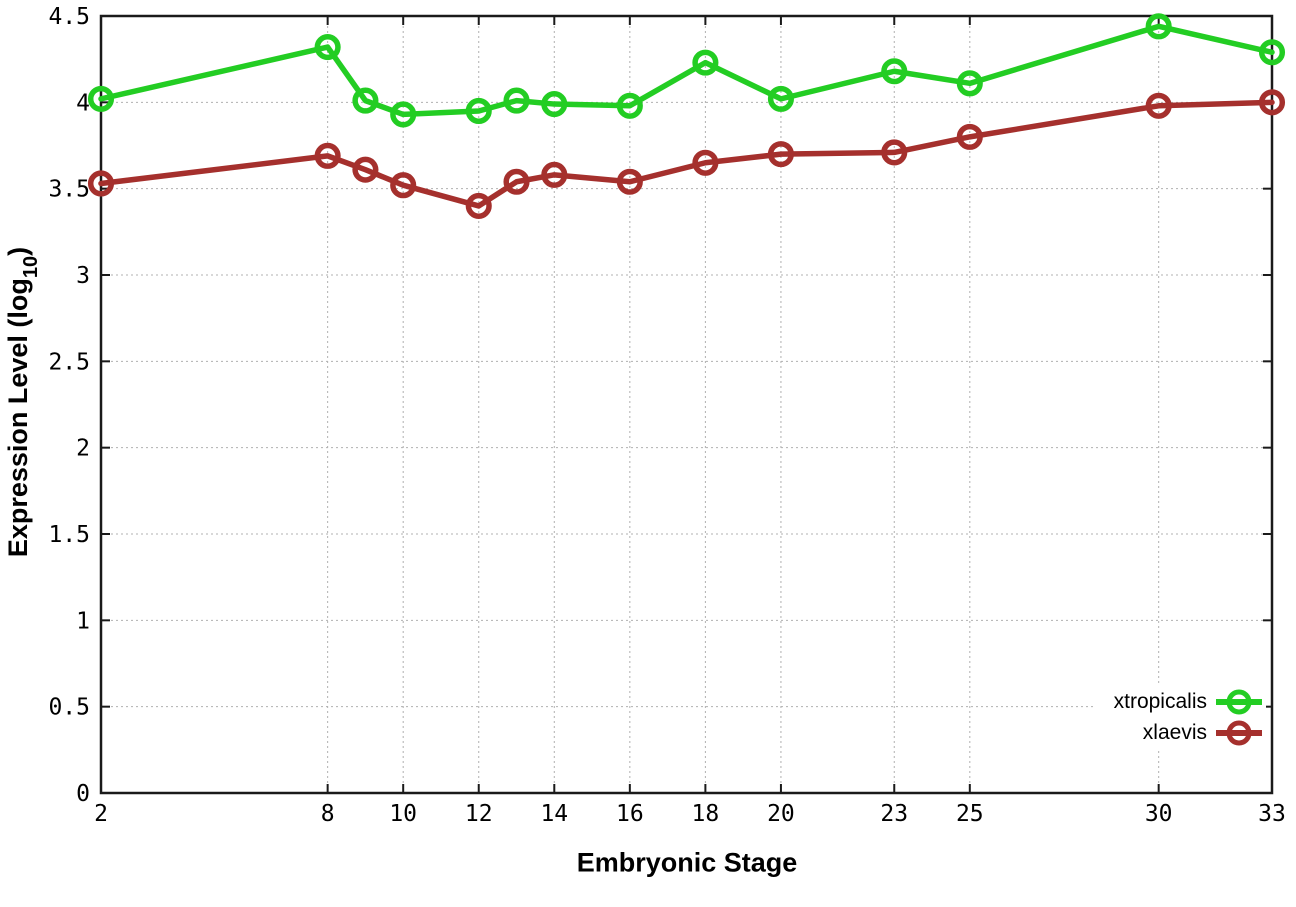  I want to click on y-axis-title-text: Expression Level (log, so click(17, 418).